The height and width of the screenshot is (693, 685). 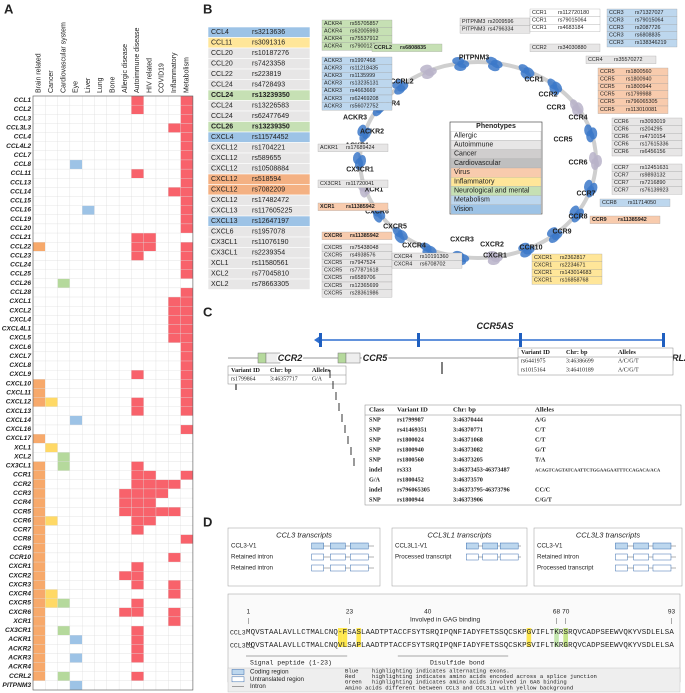 What do you see at coordinates (23, 109) in the screenshot?
I see `row-label: CCL2` at bounding box center [23, 109].